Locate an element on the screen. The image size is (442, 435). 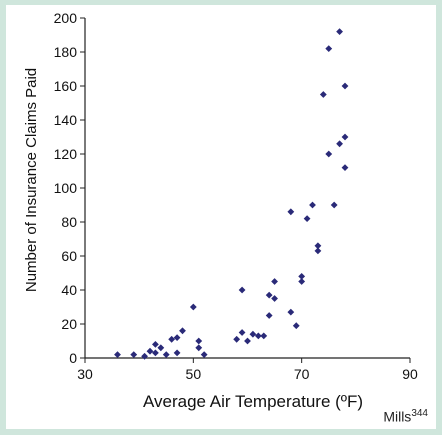
x-axis-title: Average Air Temperature (ºF) is located at coordinates (253, 401).